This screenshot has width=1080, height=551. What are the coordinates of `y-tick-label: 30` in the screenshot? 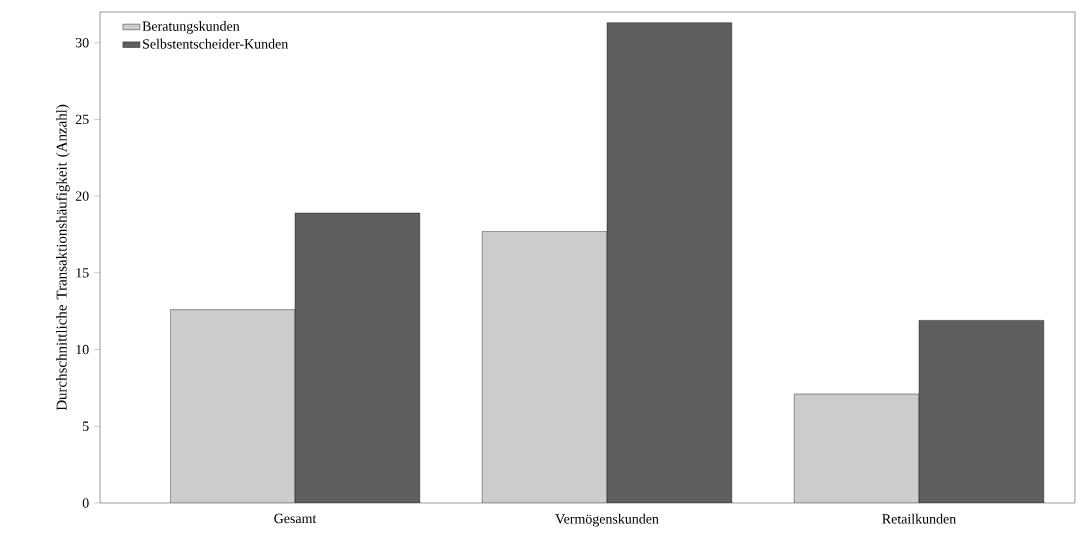 It's located at (82, 42).